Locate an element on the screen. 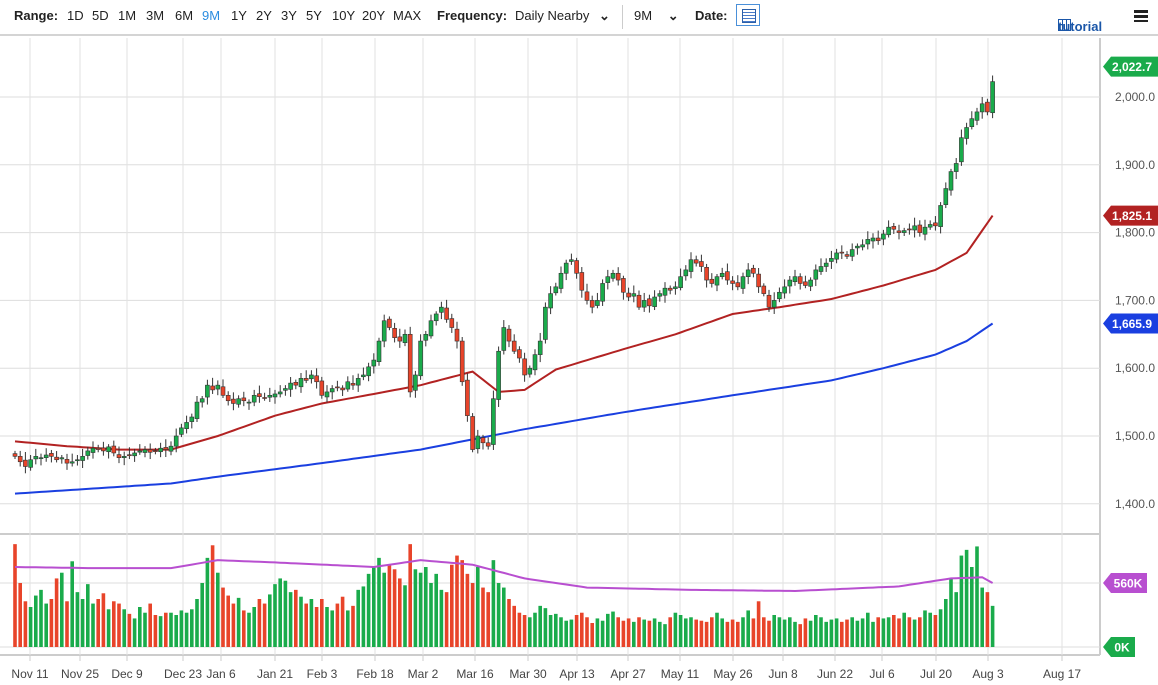  period-select: 9M ⌄ is located at coordinates (656, 16).